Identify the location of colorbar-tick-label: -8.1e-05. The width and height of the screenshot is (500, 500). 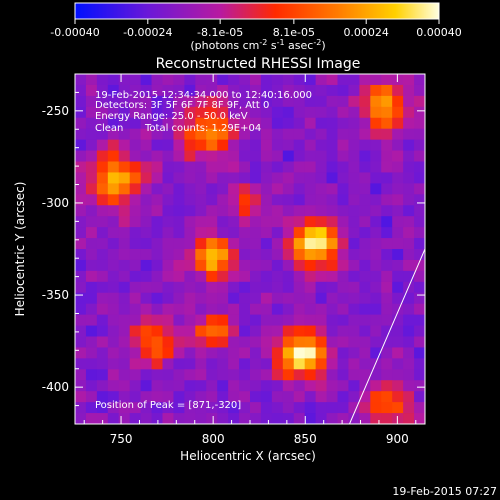
(220, 32).